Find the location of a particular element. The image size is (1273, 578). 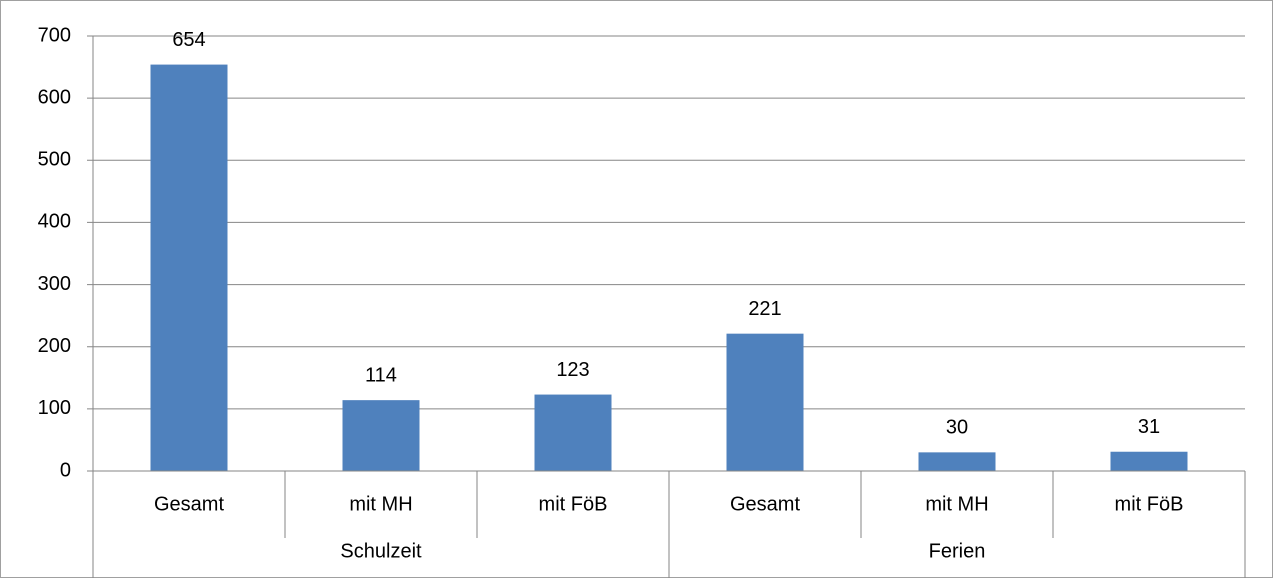

value-label: 654 is located at coordinates (188, 40).